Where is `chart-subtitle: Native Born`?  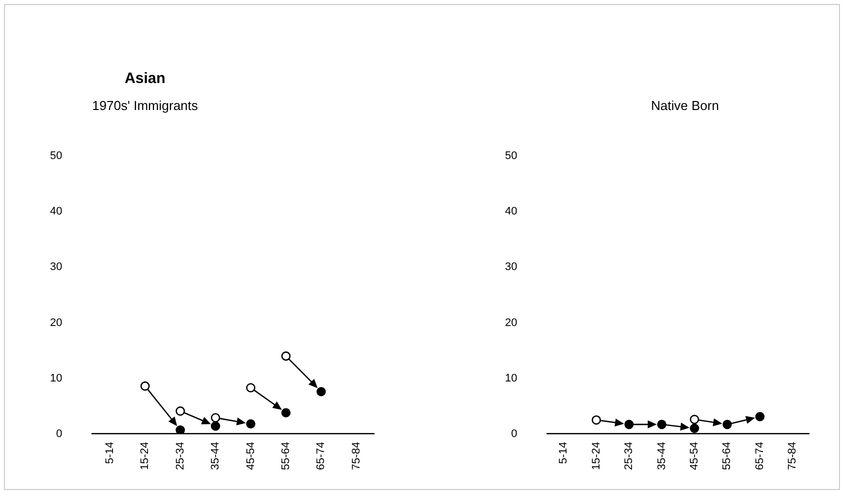
chart-subtitle: Native Born is located at coordinates (685, 106).